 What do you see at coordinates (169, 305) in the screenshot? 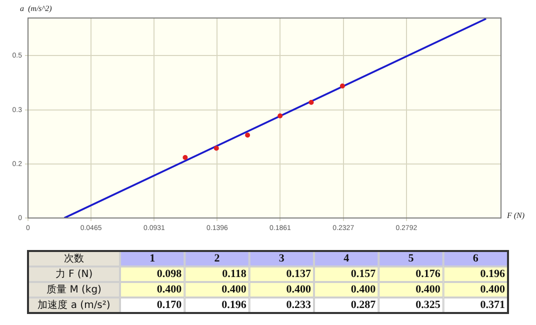
I see `data-label: 0.170` at bounding box center [169, 305].